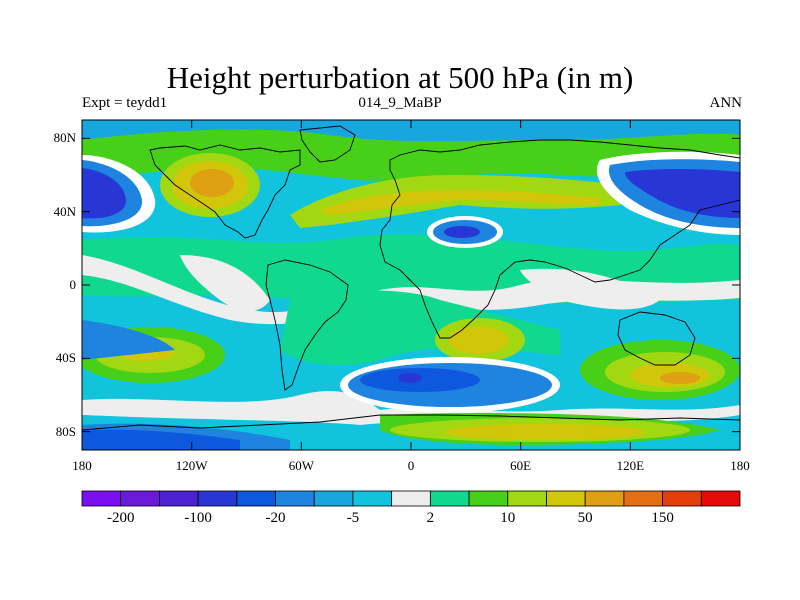  Describe the element at coordinates (400, 77) in the screenshot. I see `chart-title: Height perturbation at 500 hPa (in m)` at that location.